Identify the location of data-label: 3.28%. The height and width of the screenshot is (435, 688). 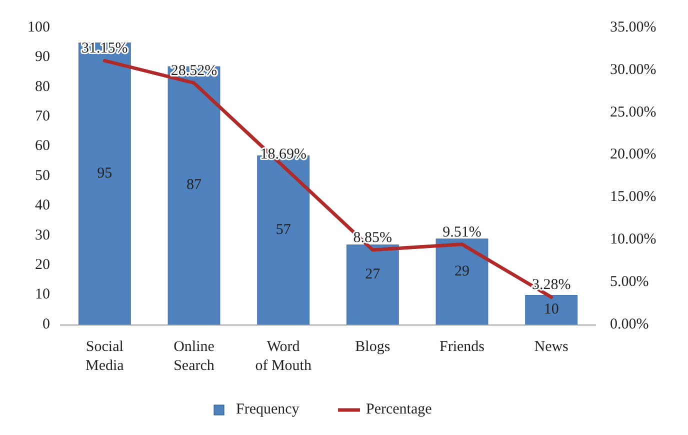
(551, 285).